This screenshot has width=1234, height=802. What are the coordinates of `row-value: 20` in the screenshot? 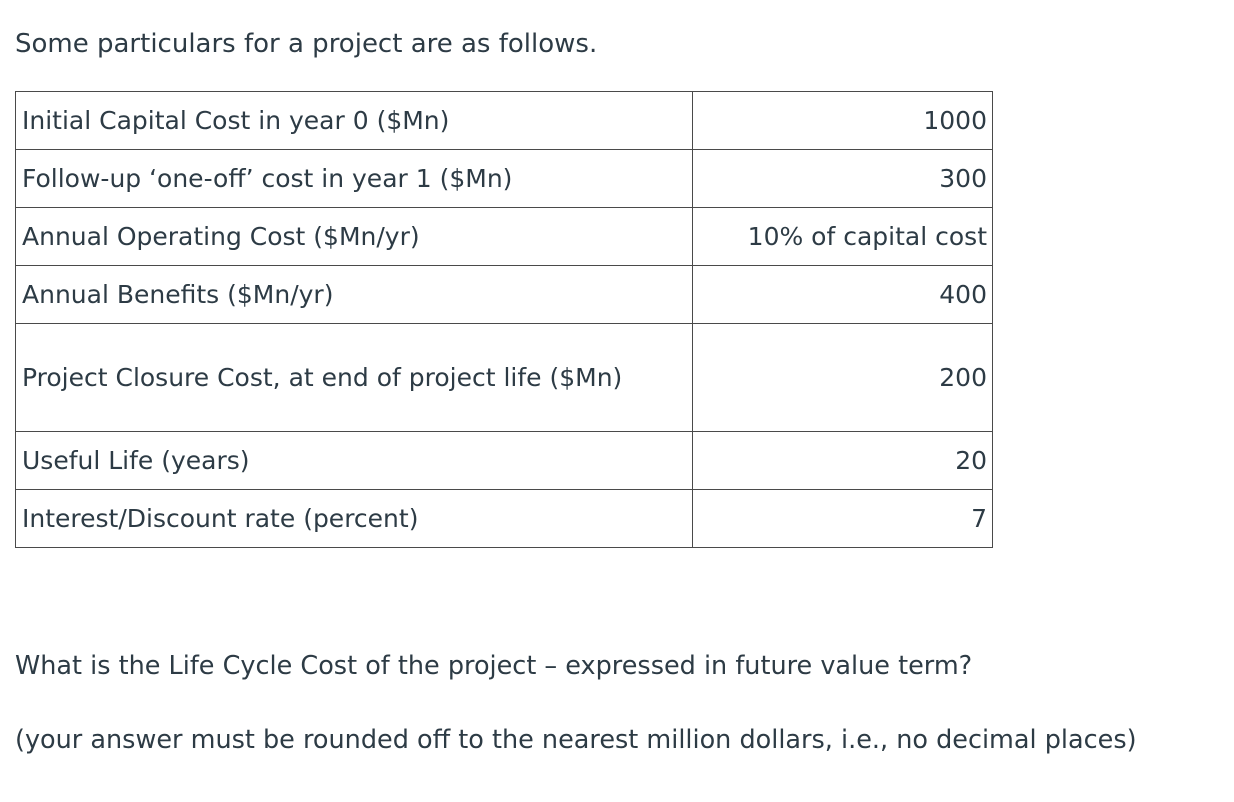 It's located at (842, 460).